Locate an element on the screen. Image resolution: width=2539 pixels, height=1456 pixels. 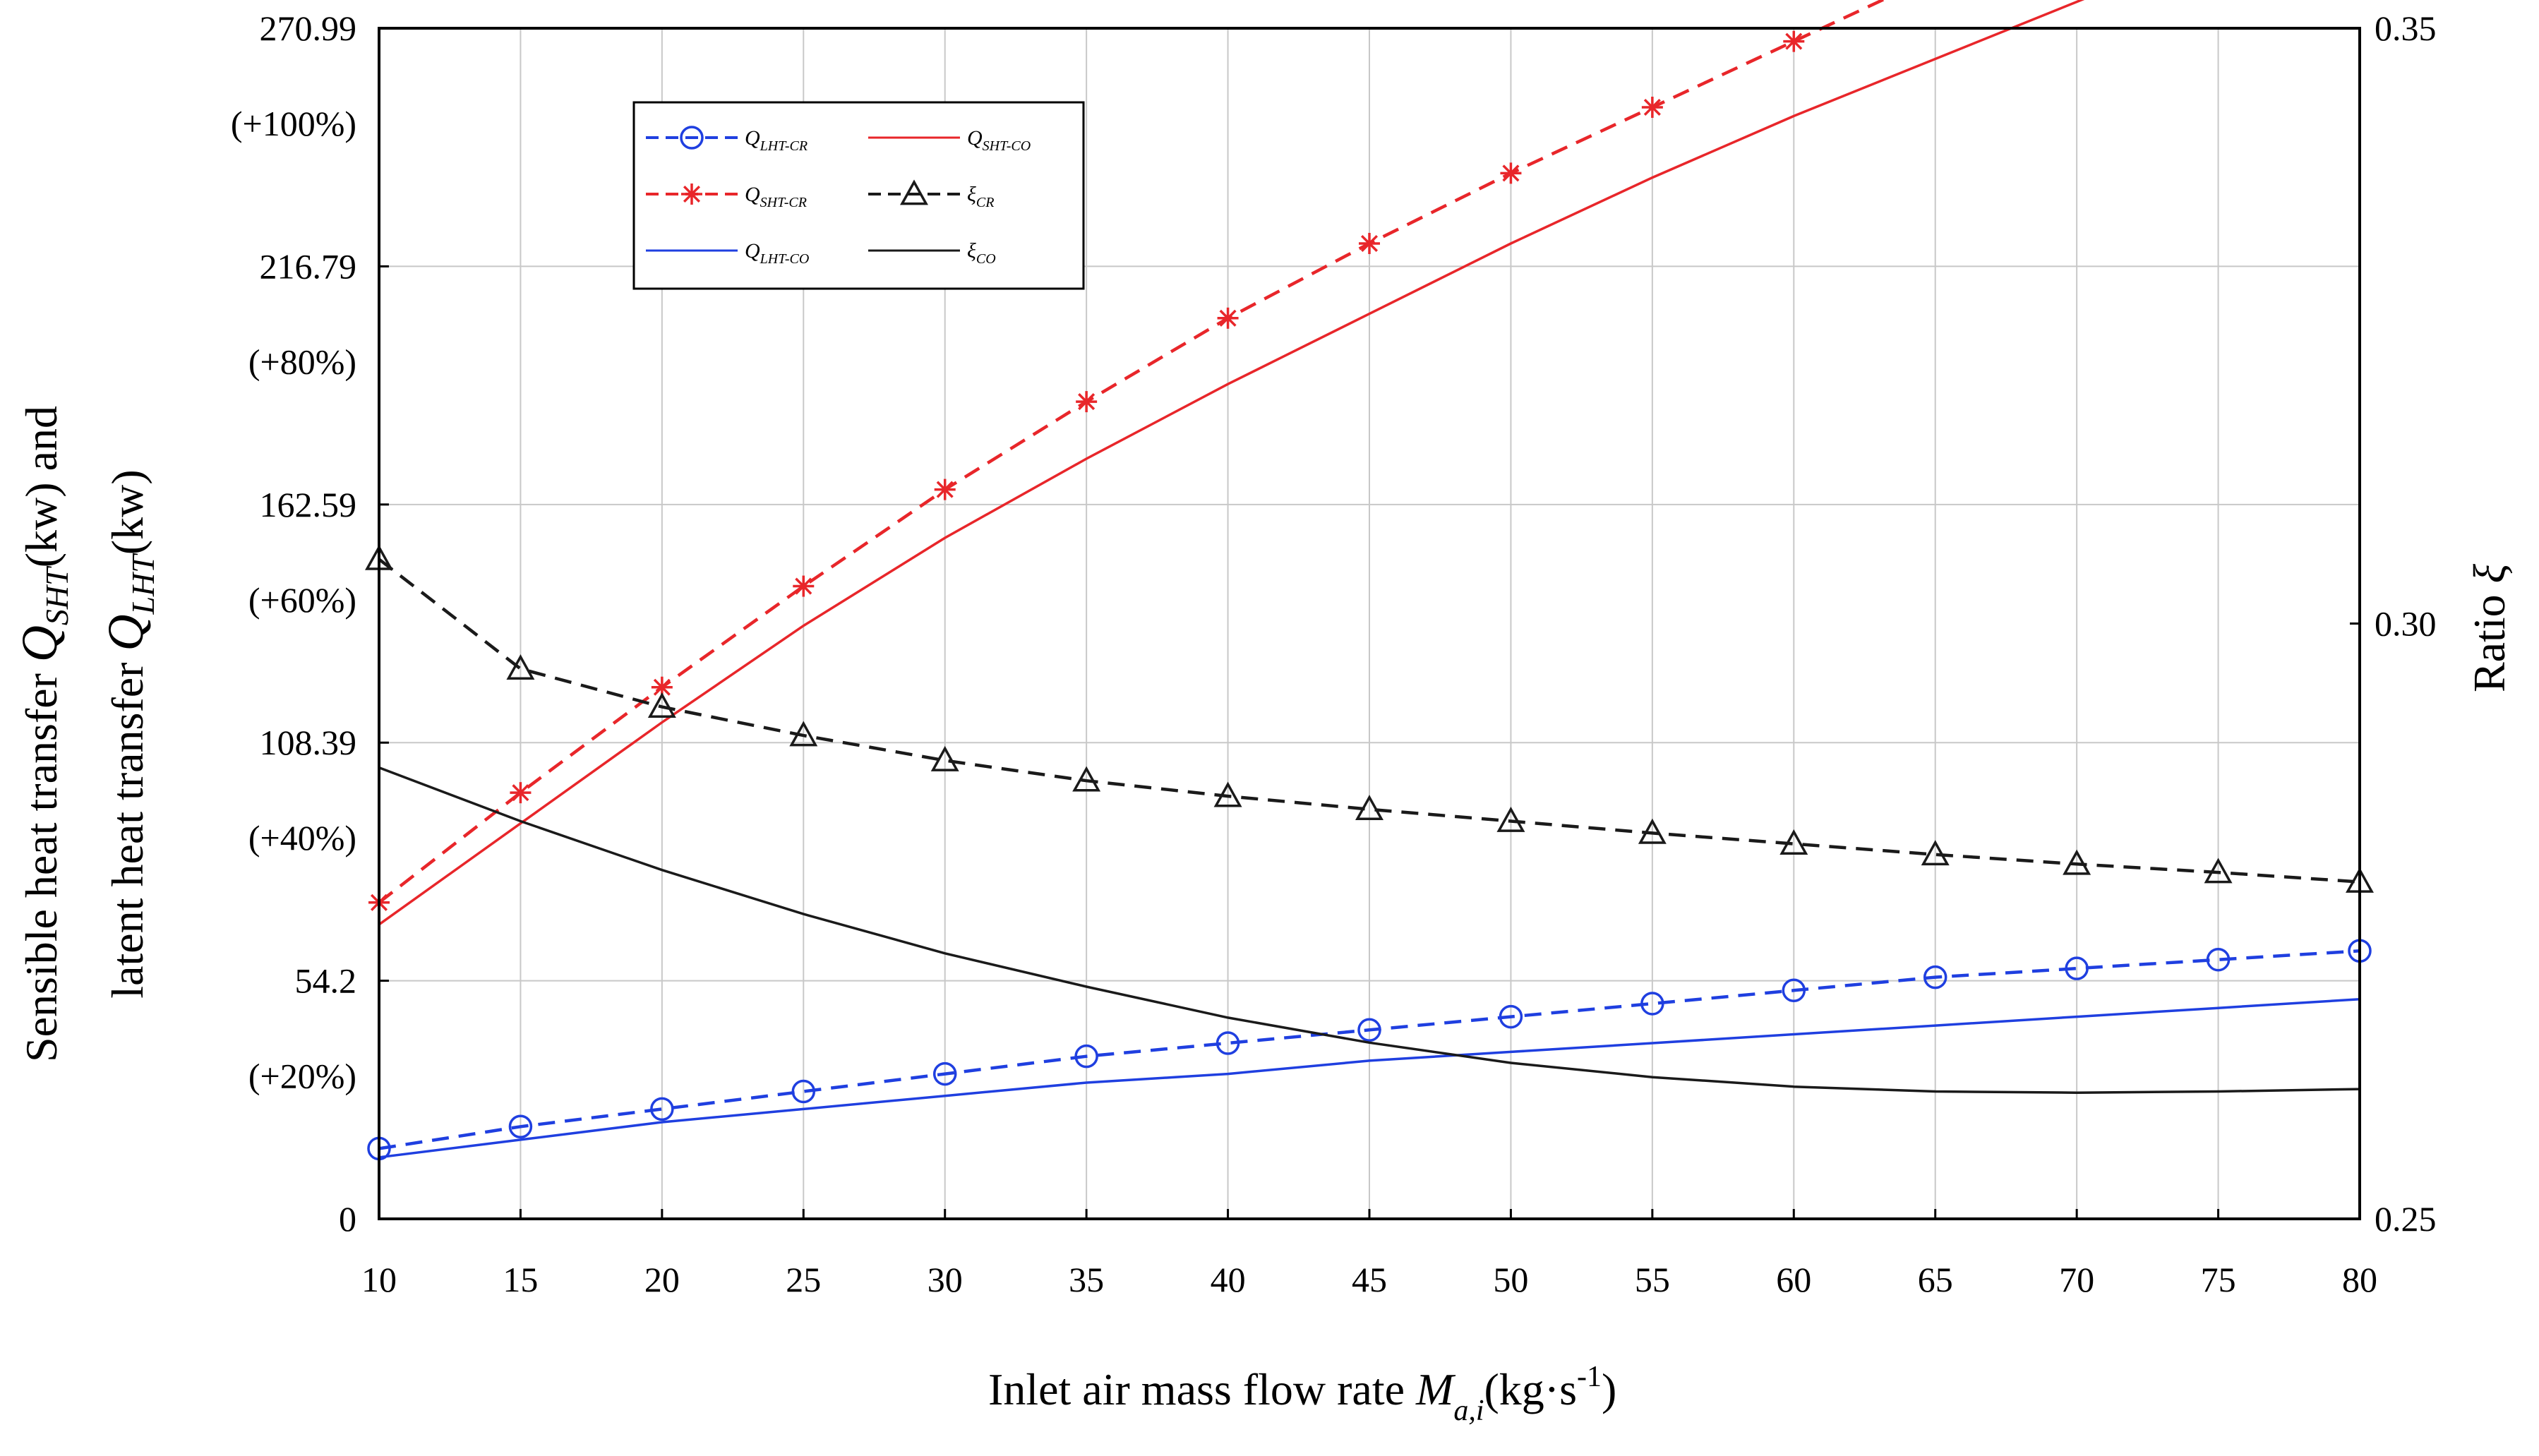
x-tick-label-35: 35 is located at coordinates (1086, 1279).